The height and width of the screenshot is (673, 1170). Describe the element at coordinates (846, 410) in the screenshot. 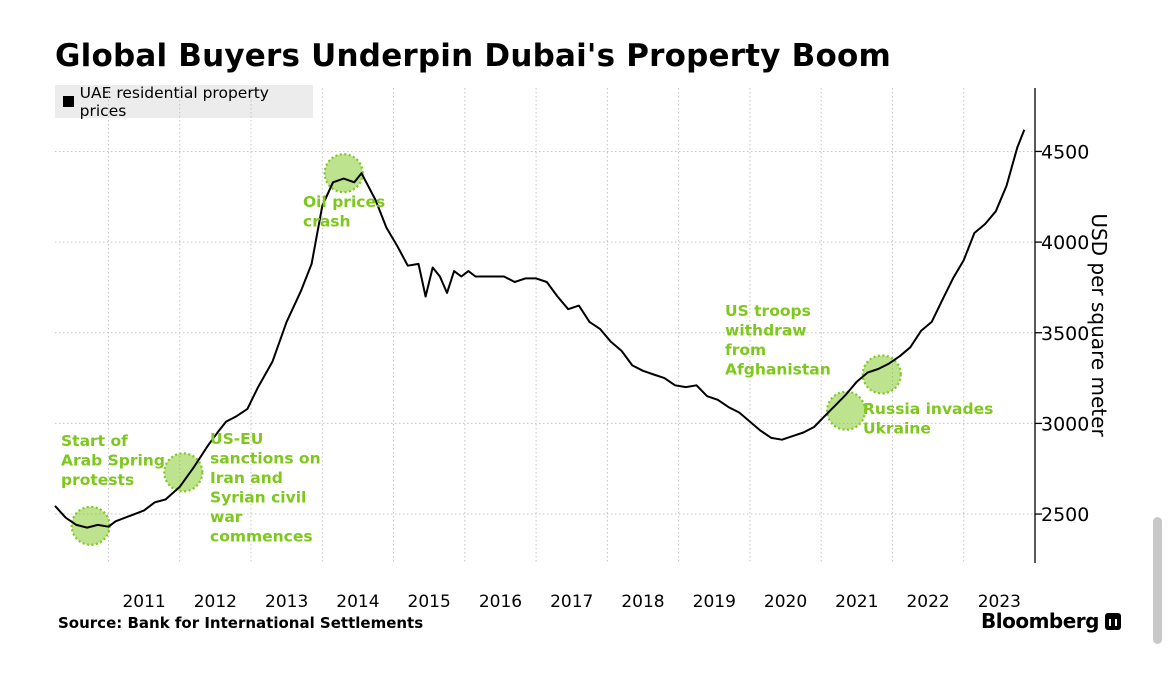

I see `event-marker-us-afghanistan` at that location.